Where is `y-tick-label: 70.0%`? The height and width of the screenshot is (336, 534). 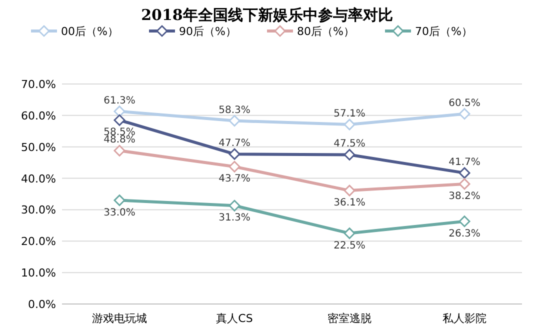
y-tick-label: 70.0% is located at coordinates (38, 84).